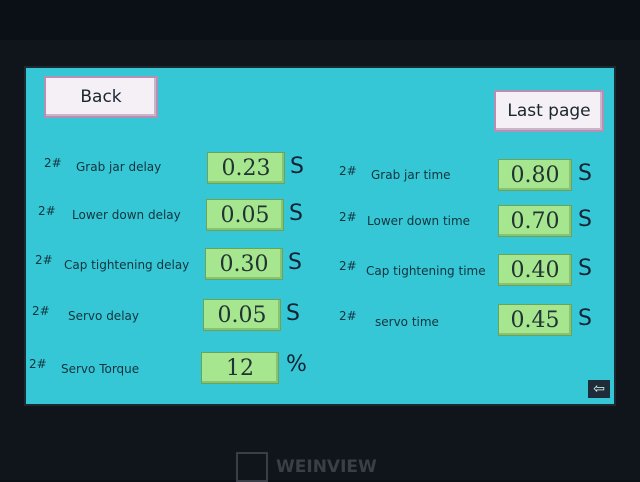 This screenshot has height=482, width=640. What do you see at coordinates (419, 221) in the screenshot?
I see `param-label: Lower down time` at bounding box center [419, 221].